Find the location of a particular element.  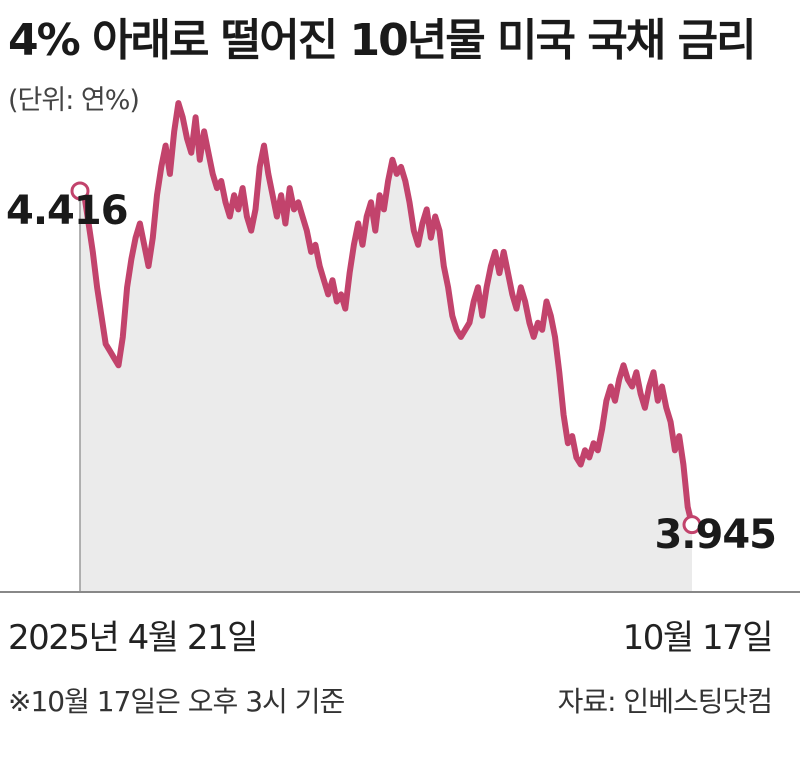

unit-label: (단위: 연%) is located at coordinates (74, 100).